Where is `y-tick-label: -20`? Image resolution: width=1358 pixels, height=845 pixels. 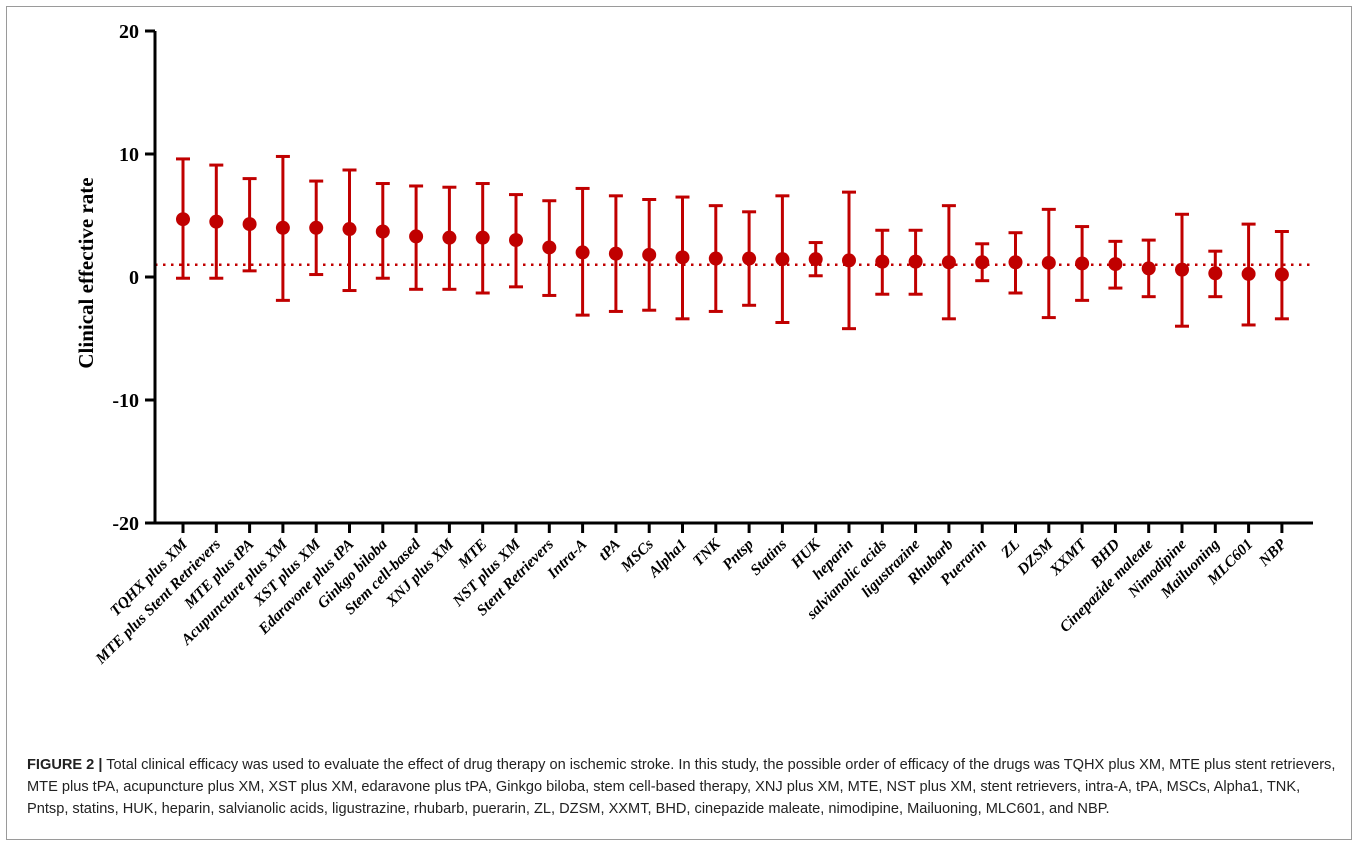 y-tick-label: -20 is located at coordinates (125, 524).